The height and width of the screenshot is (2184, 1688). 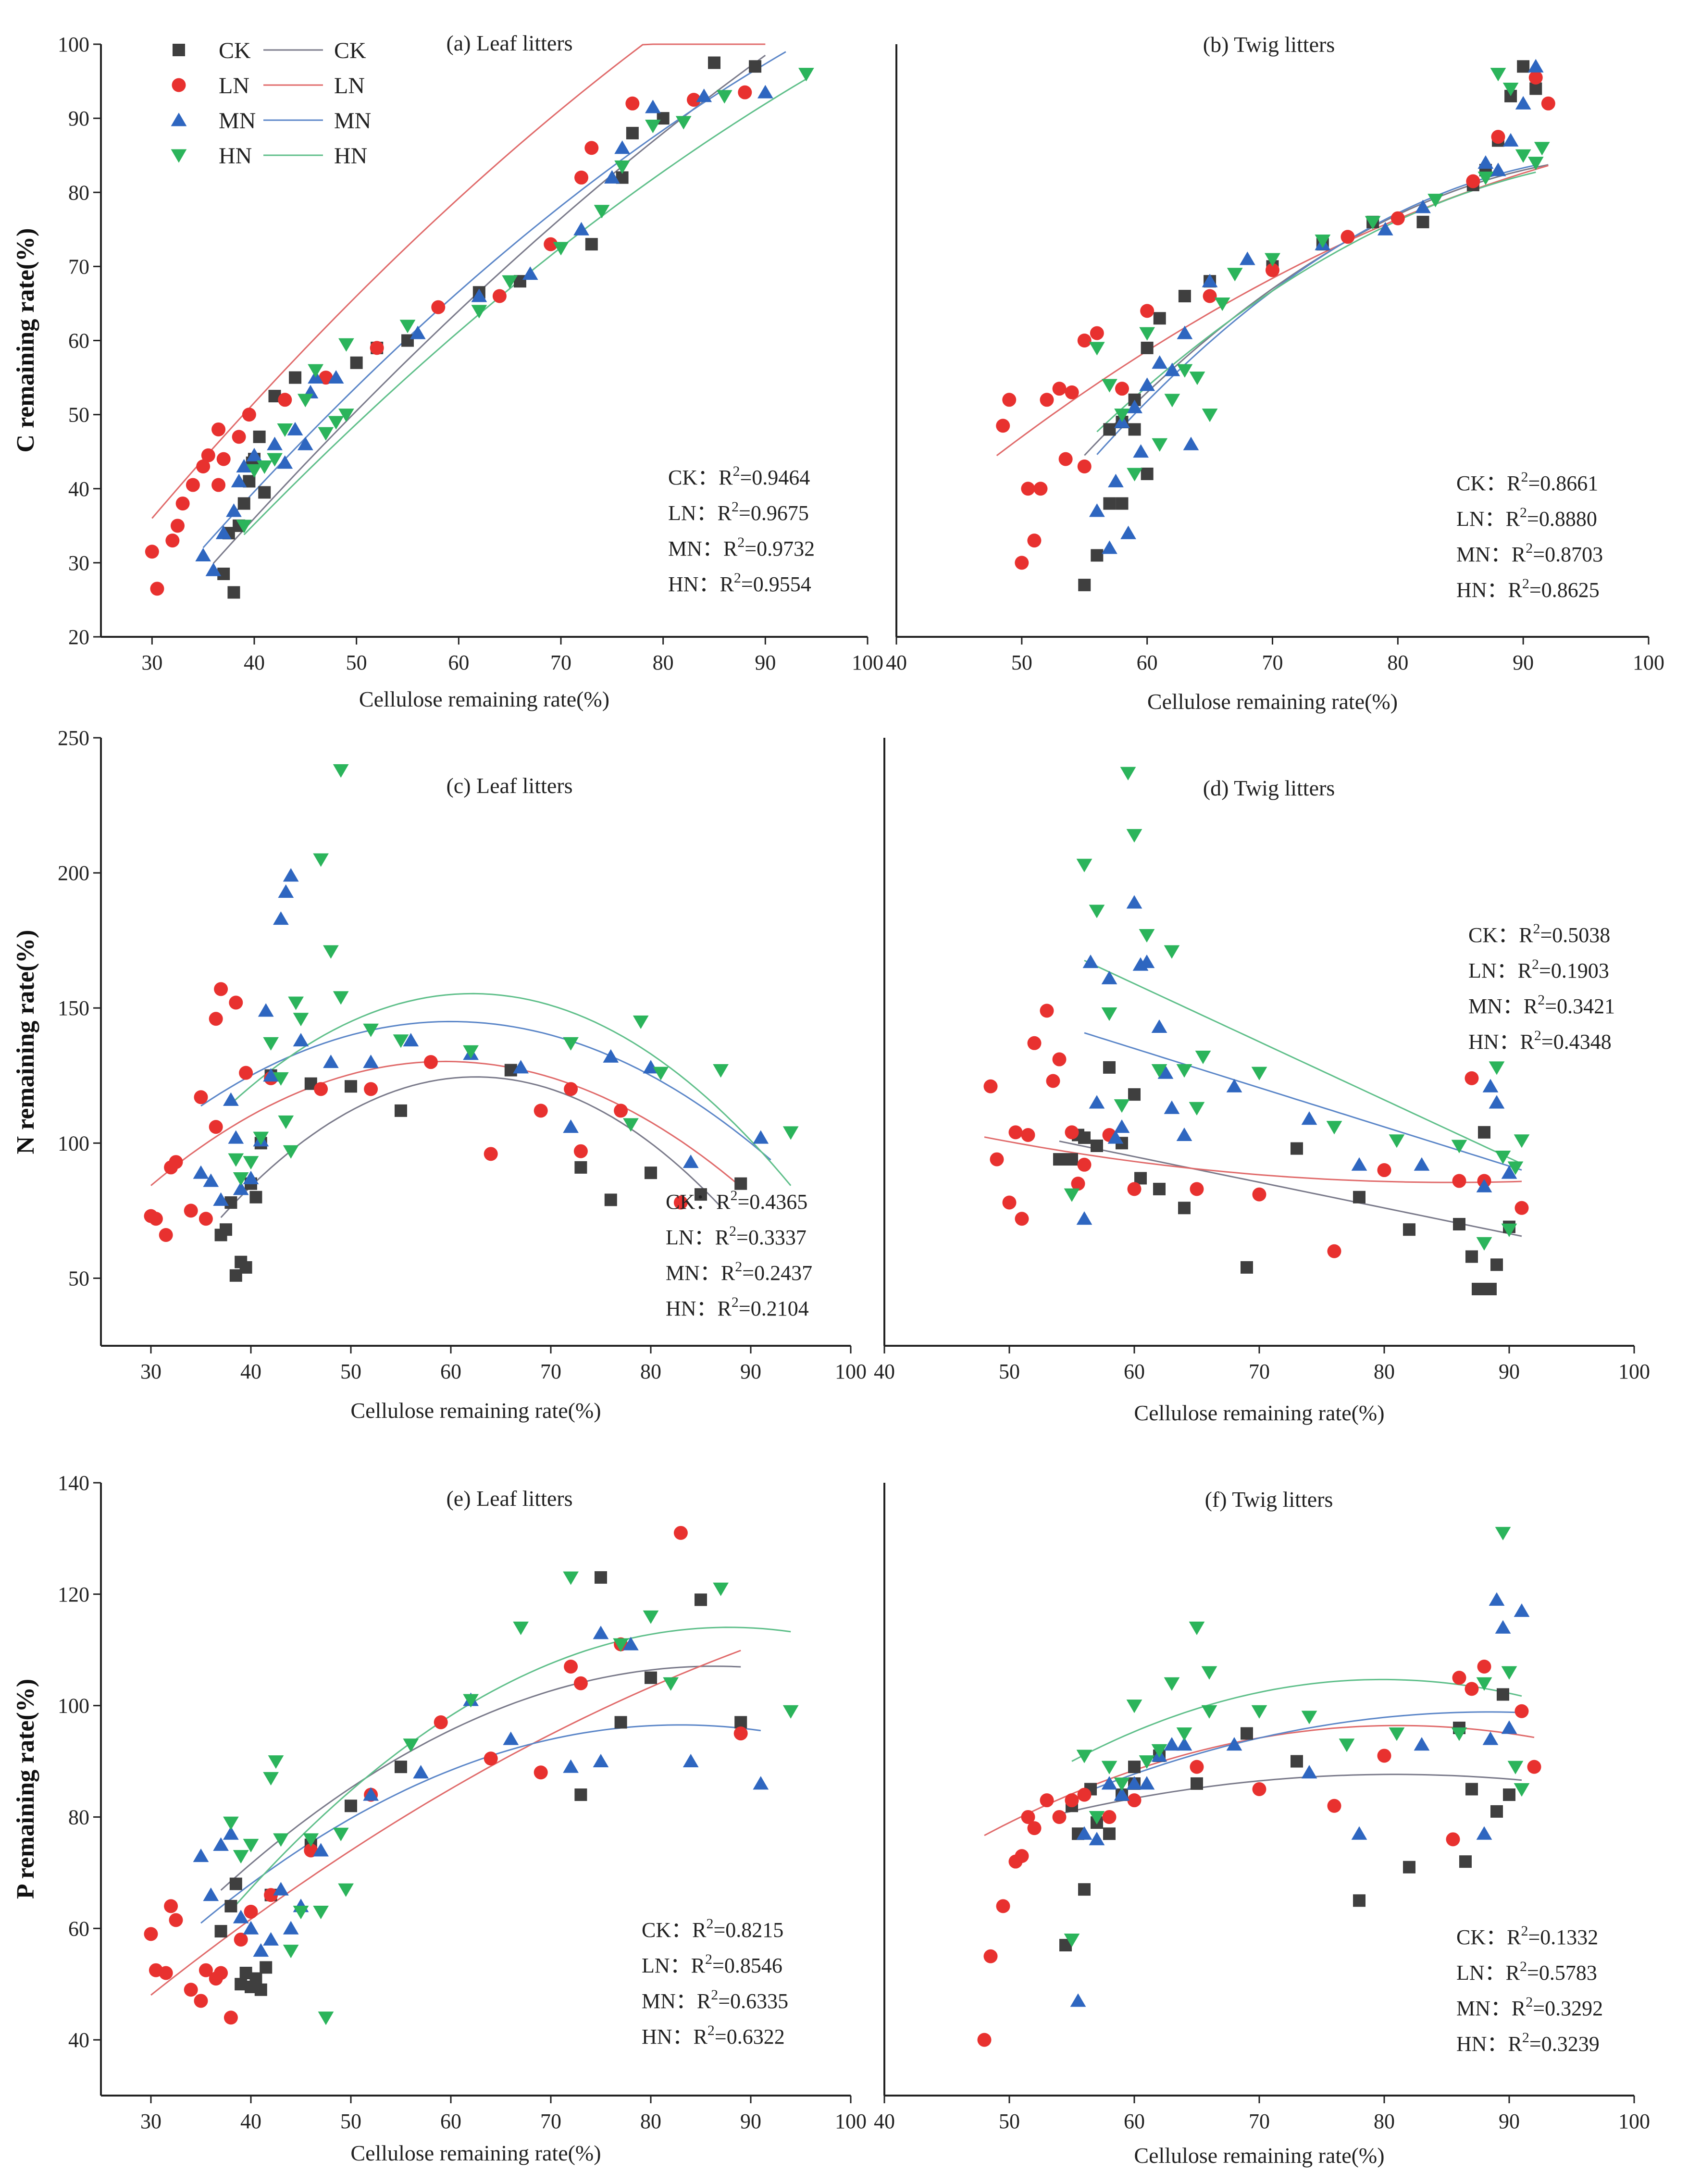 What do you see at coordinates (1509, 1372) in the screenshot?
I see `x-tick-label: 90` at bounding box center [1509, 1372].